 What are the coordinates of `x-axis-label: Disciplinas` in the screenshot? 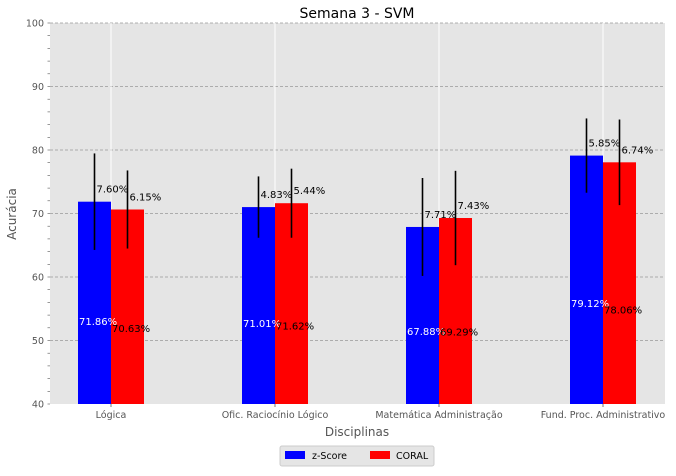 It's located at (357, 432).